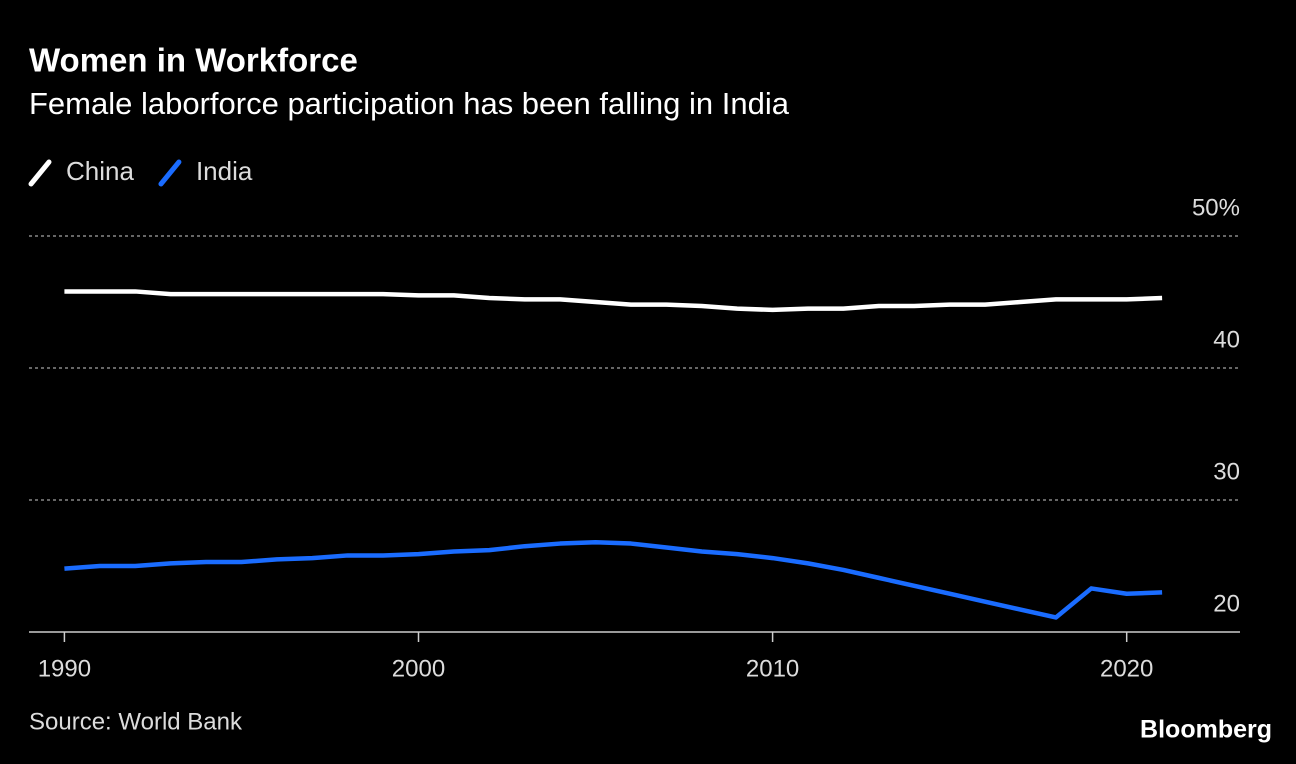 The image size is (1296, 764). I want to click on y-tick-label: 30, so click(1226, 471).